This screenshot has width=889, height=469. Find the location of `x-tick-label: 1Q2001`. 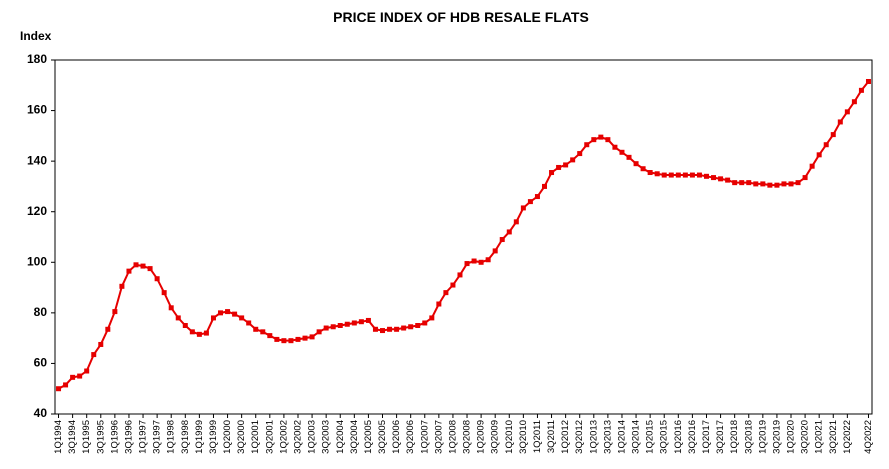

x-tick-label: 1Q2001 is located at coordinates (255, 437).